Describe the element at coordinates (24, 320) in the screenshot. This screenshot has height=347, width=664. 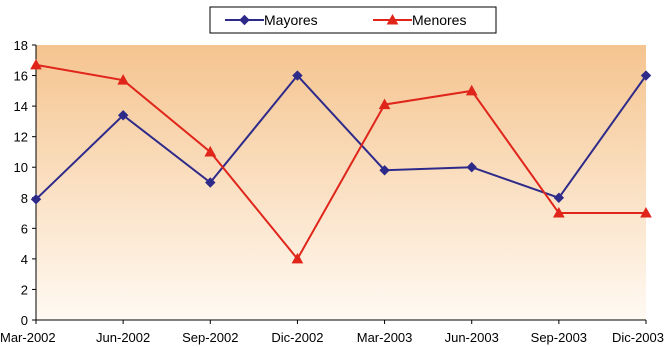
I see `y-tick-label: 0` at that location.